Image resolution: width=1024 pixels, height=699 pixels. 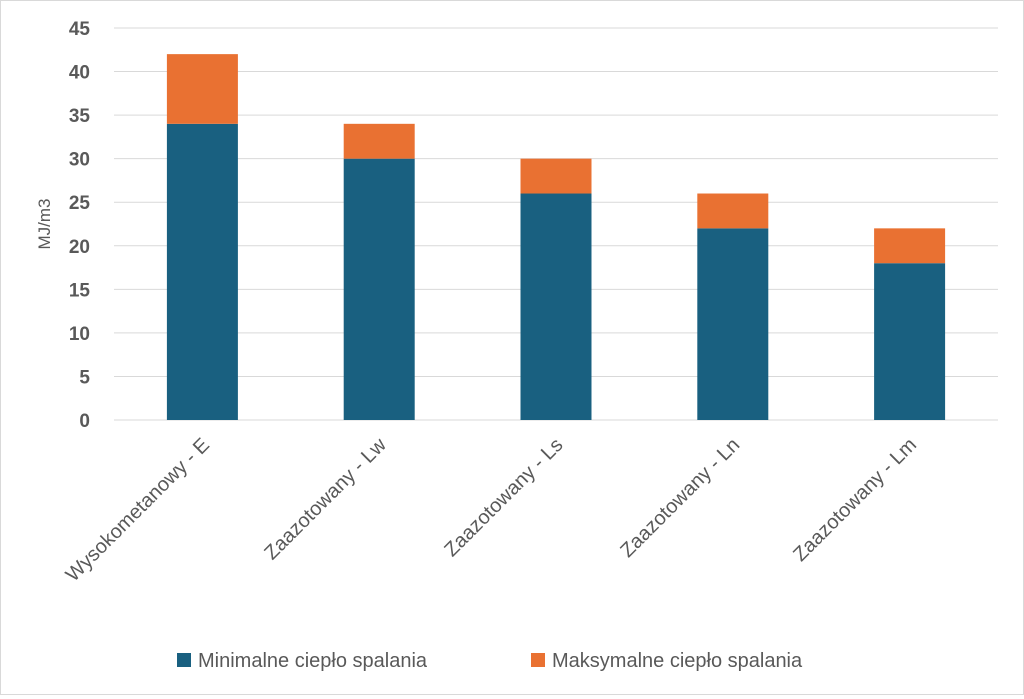 What do you see at coordinates (503, 497) in the screenshot?
I see `x-category-label: Zaazotowany - Ls` at bounding box center [503, 497].